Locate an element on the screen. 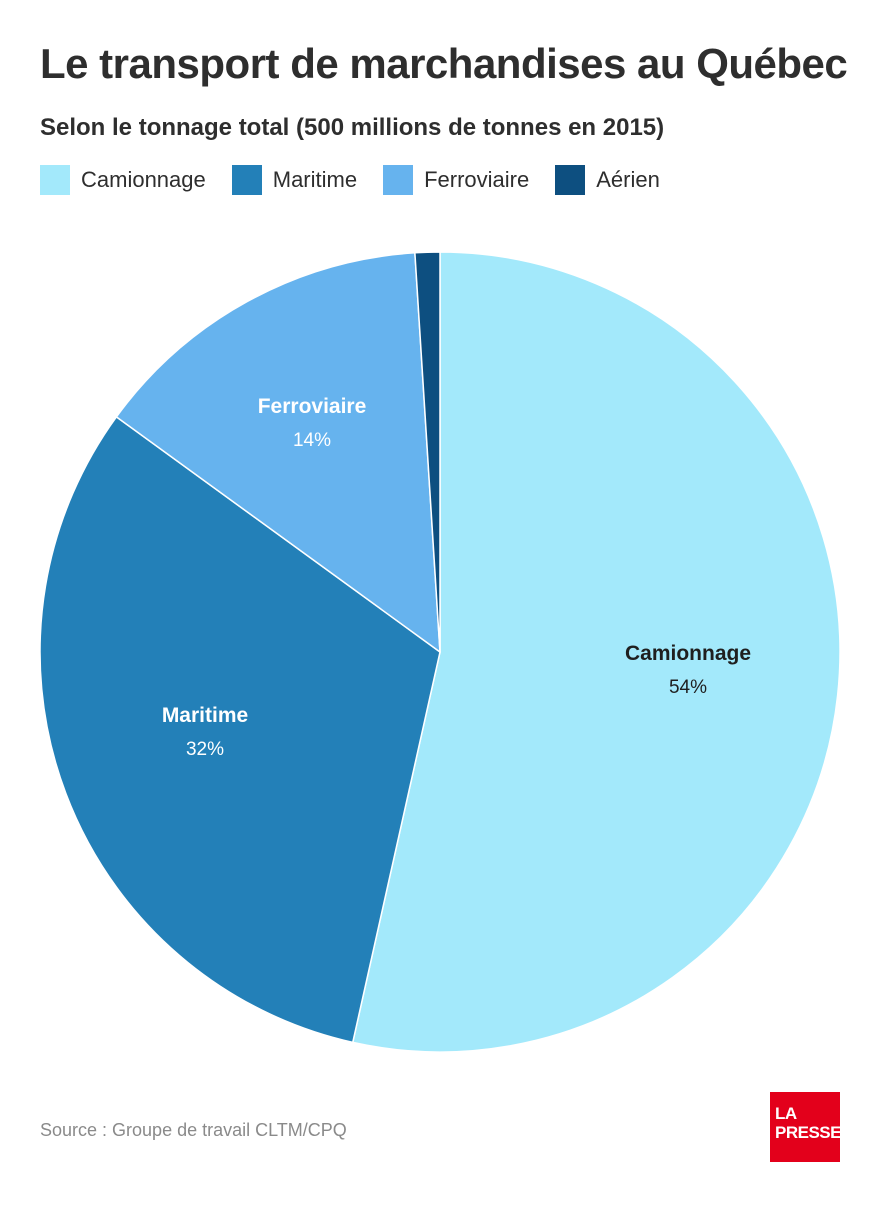  legend-item-ferroviaire: Ferroviaire is located at coordinates (456, 180).